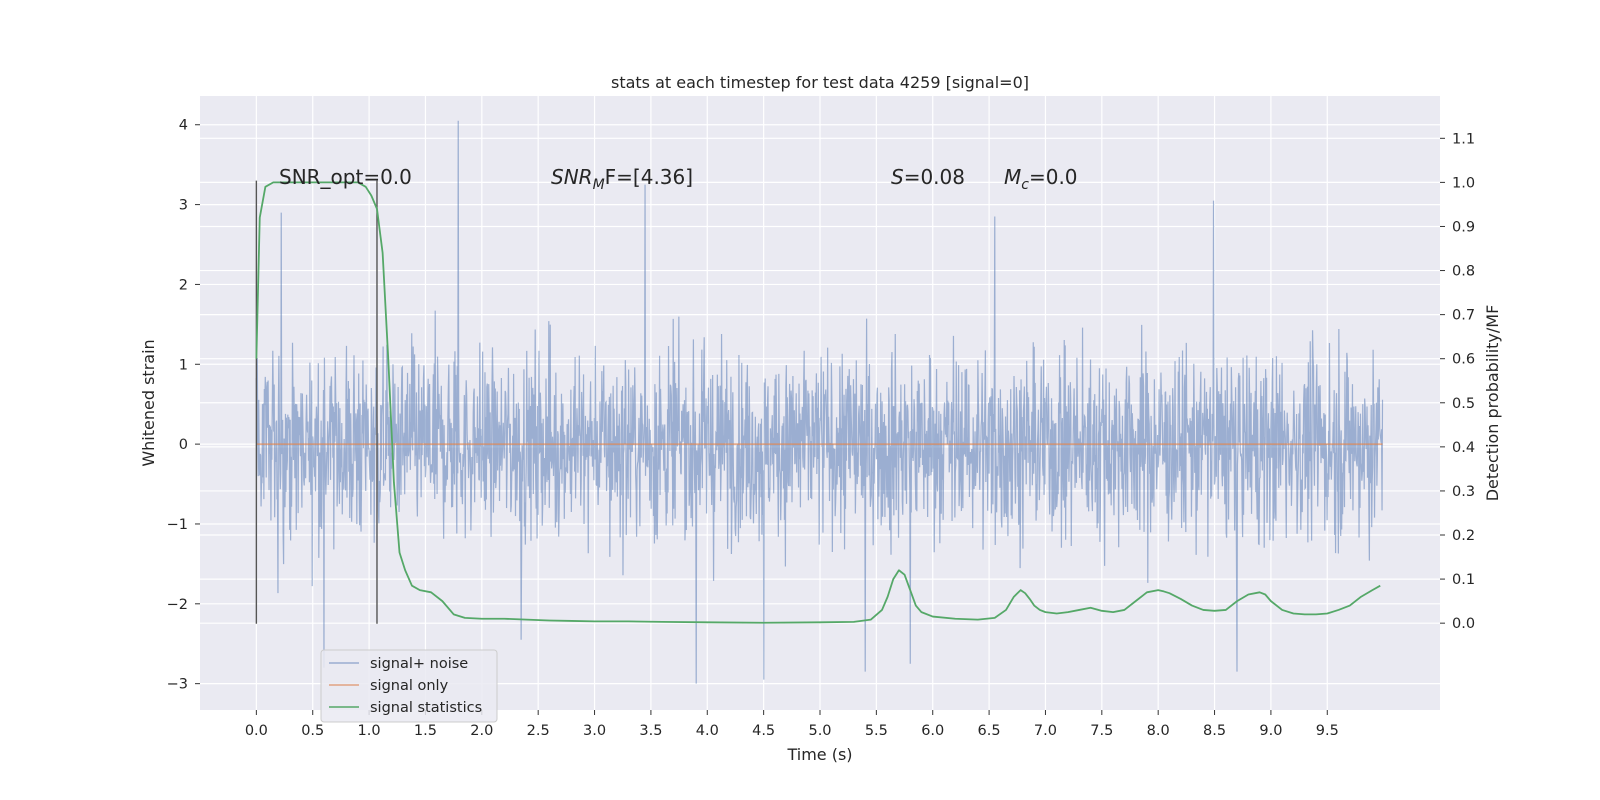 Image resolution: width=1600 pixels, height=800 pixels. I want to click on y-right-tick-label: 0.2, so click(1463, 536).